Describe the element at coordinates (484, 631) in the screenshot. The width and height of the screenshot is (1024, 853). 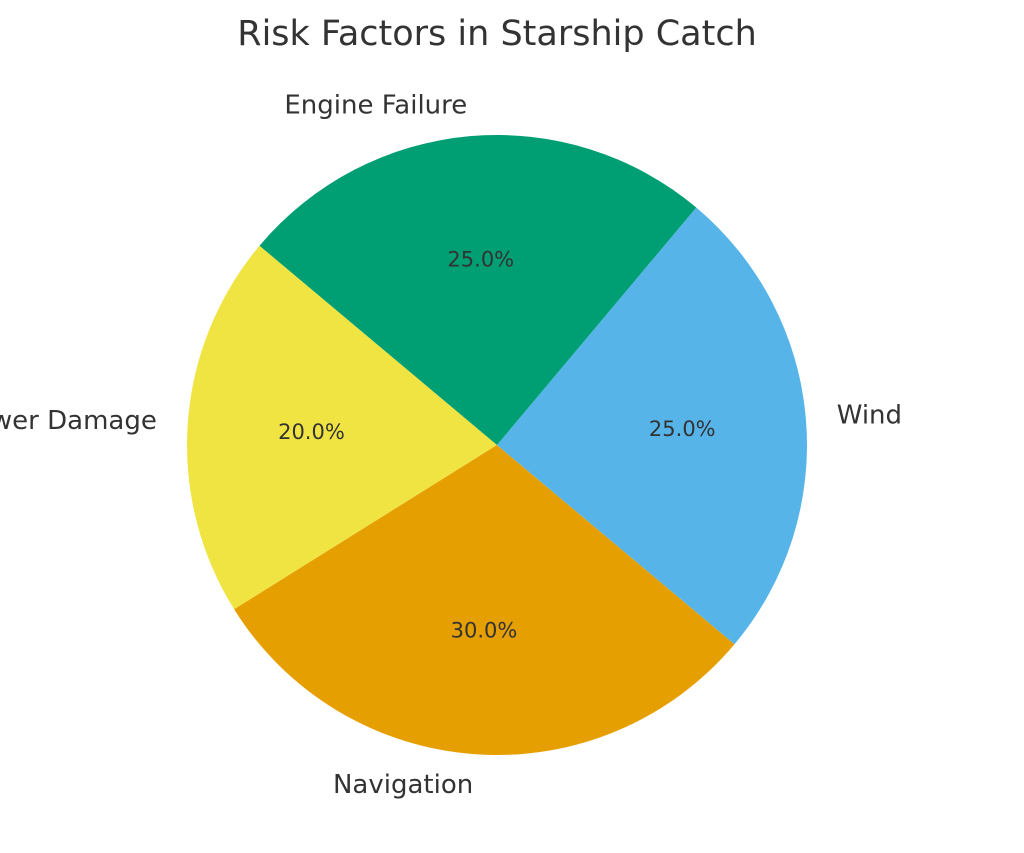
I see `pct-label-navigation: 30.0%` at that location.